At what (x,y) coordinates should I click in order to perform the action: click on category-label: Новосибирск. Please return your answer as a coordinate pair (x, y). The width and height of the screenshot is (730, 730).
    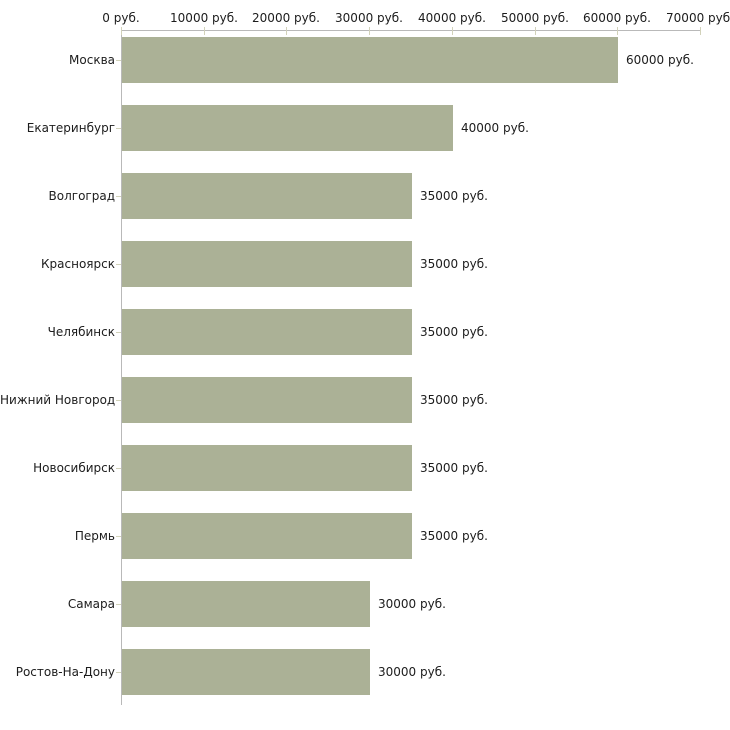
    Looking at the image, I should click on (74, 468).